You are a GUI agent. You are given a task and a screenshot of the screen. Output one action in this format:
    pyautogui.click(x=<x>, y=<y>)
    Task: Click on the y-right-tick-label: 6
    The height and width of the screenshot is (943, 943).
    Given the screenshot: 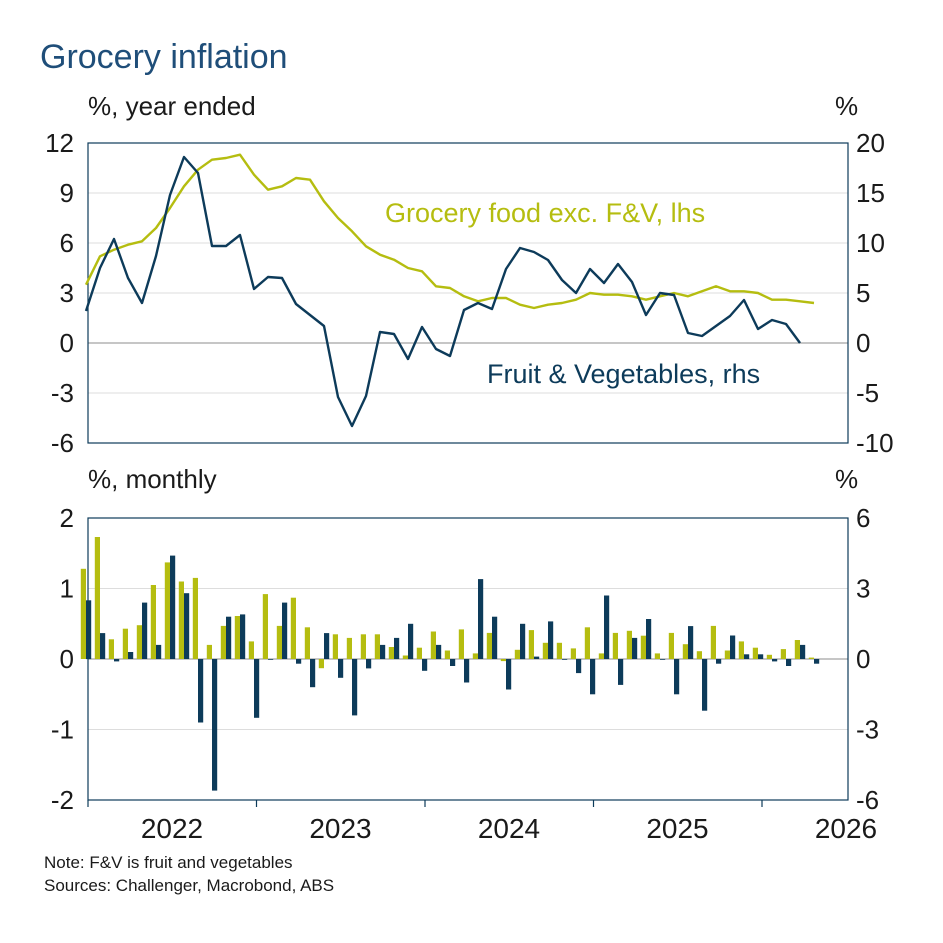 What is the action you would take?
    pyautogui.click(x=863, y=518)
    